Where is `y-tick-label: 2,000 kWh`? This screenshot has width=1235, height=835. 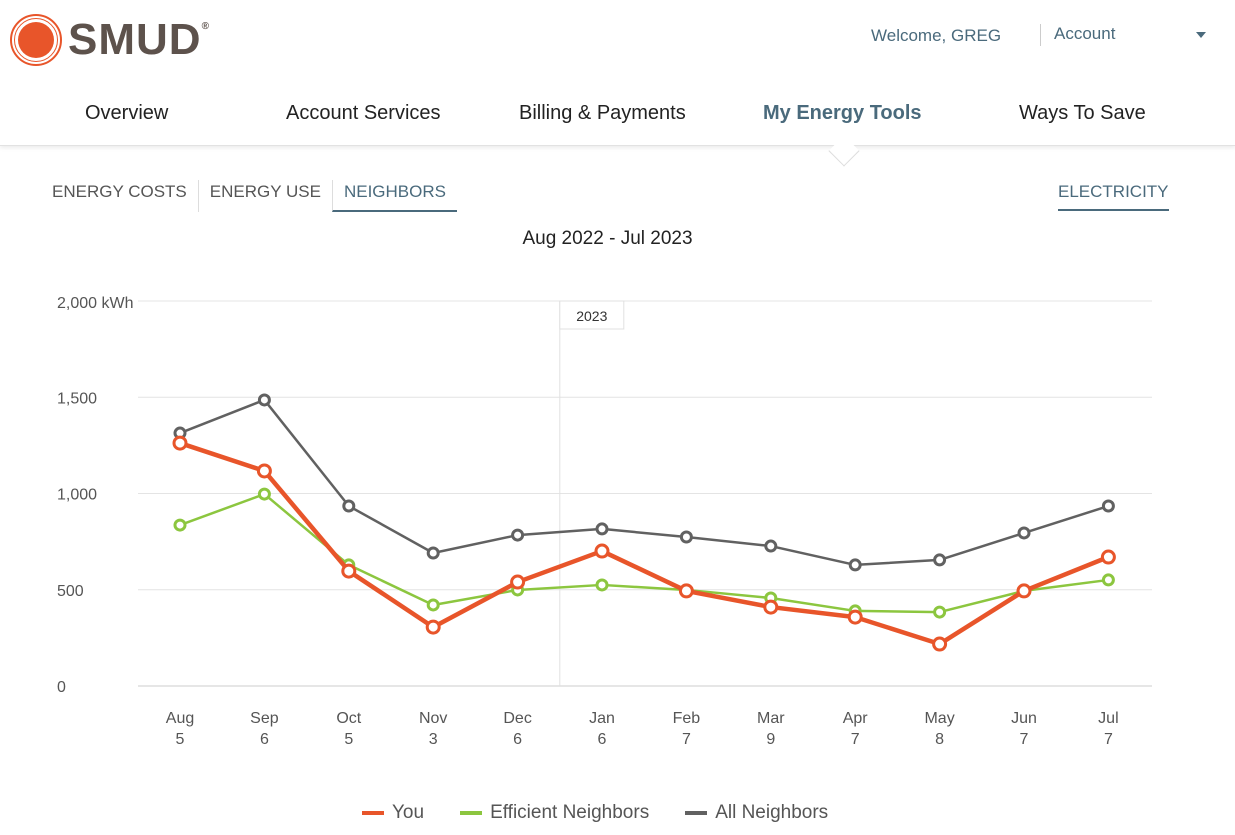 y-tick-label: 2,000 kWh is located at coordinates (95, 303).